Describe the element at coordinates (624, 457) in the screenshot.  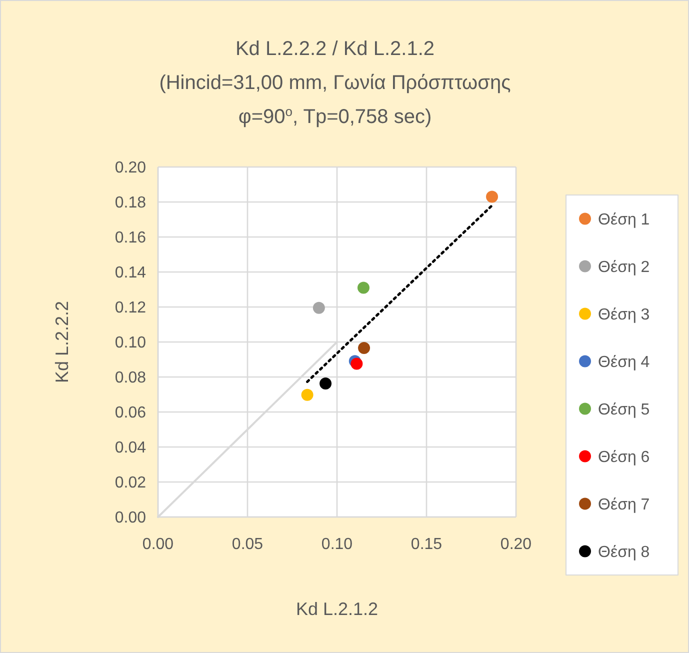
I see `legend-label: Θέση 6` at that location.